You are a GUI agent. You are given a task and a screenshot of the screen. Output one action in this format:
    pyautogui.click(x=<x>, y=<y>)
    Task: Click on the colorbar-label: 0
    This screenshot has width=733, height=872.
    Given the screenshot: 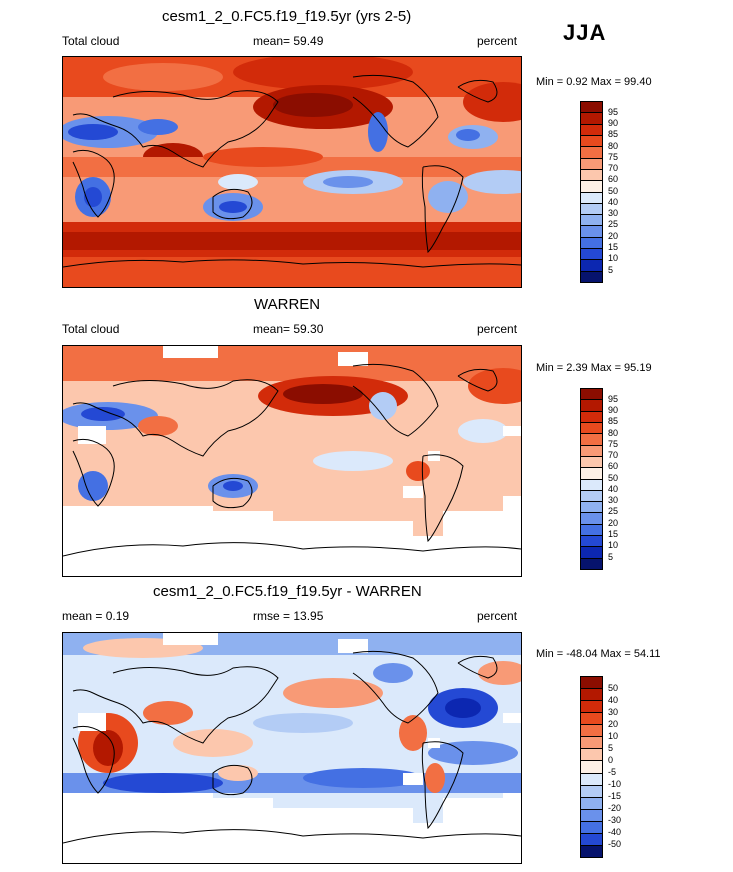 What is the action you would take?
    pyautogui.click(x=611, y=760)
    